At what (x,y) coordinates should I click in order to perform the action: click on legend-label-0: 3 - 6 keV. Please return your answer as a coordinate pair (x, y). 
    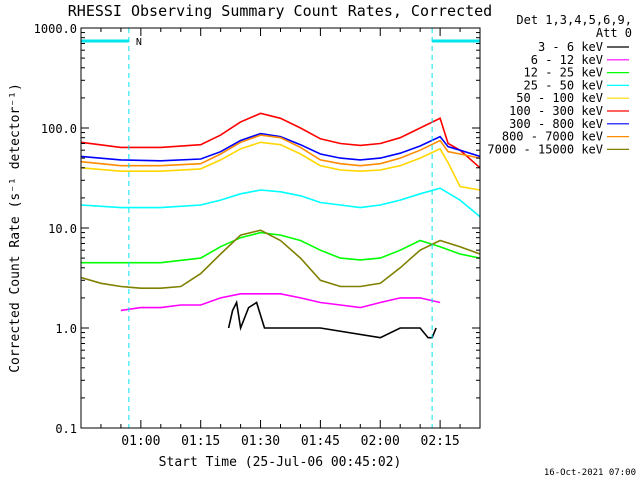
    Looking at the image, I should click on (570, 47).